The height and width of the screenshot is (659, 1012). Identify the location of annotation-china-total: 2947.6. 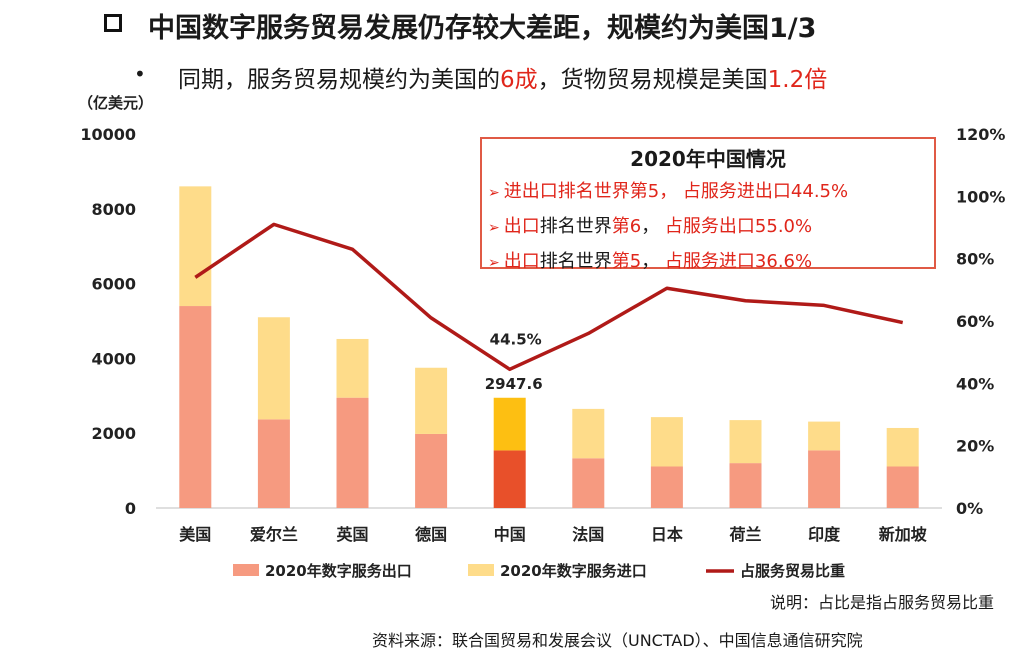
(514, 384).